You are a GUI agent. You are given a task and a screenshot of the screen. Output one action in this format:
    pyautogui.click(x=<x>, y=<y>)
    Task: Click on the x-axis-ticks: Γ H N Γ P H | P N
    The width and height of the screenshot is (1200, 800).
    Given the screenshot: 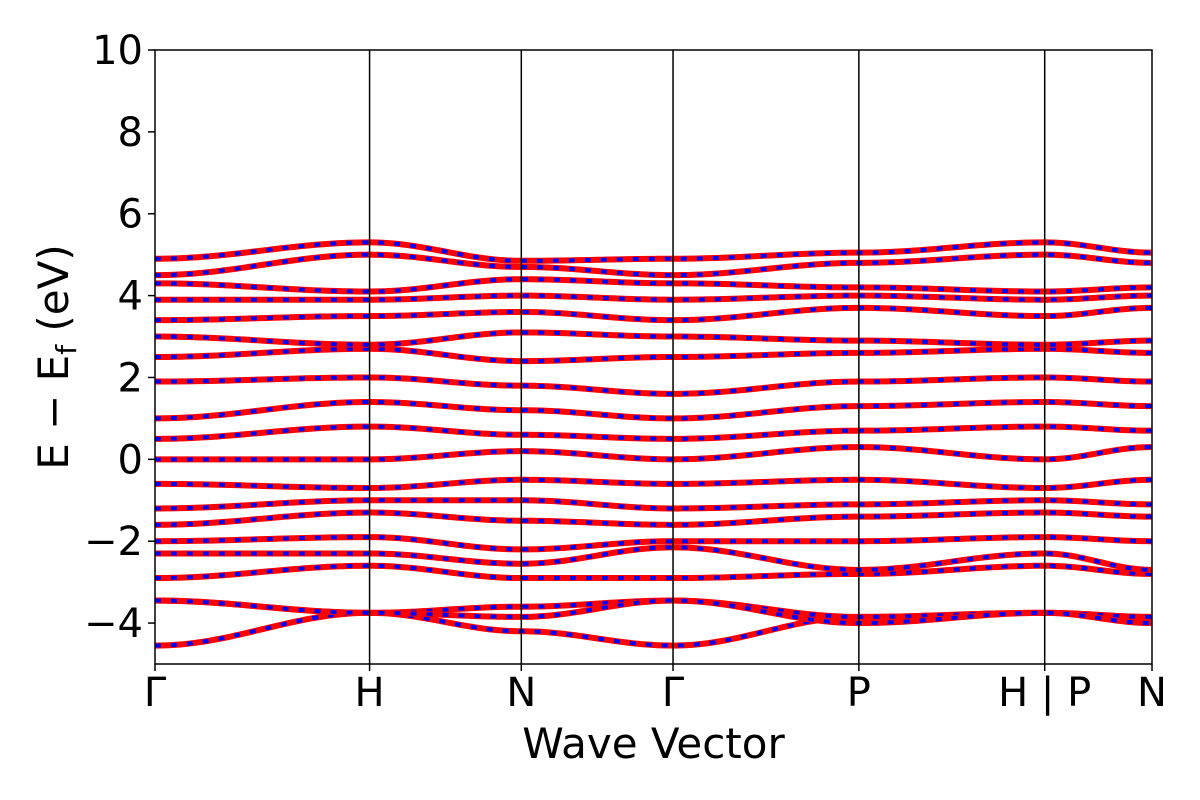 What is the action you would take?
    pyautogui.click(x=655, y=690)
    